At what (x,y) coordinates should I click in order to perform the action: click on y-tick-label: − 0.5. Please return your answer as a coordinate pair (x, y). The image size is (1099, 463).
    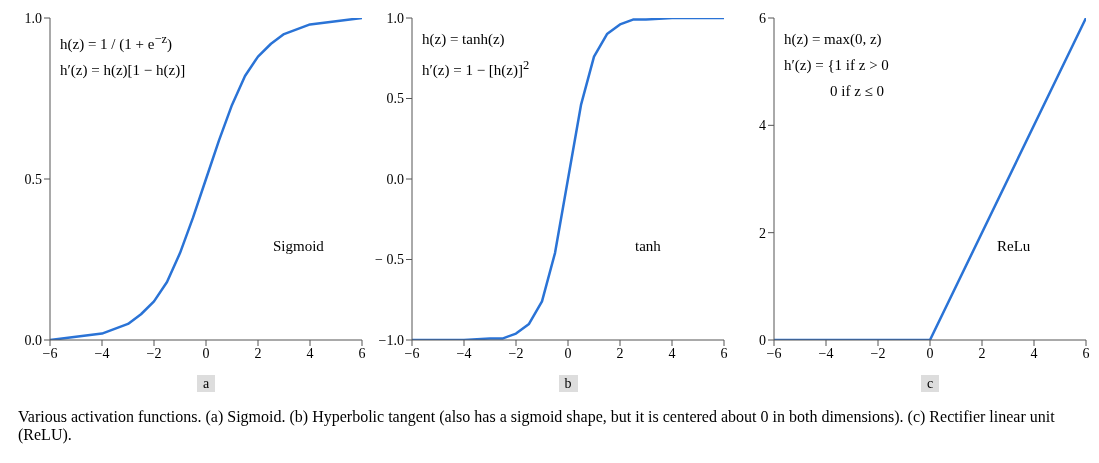
    Looking at the image, I should click on (389, 260).